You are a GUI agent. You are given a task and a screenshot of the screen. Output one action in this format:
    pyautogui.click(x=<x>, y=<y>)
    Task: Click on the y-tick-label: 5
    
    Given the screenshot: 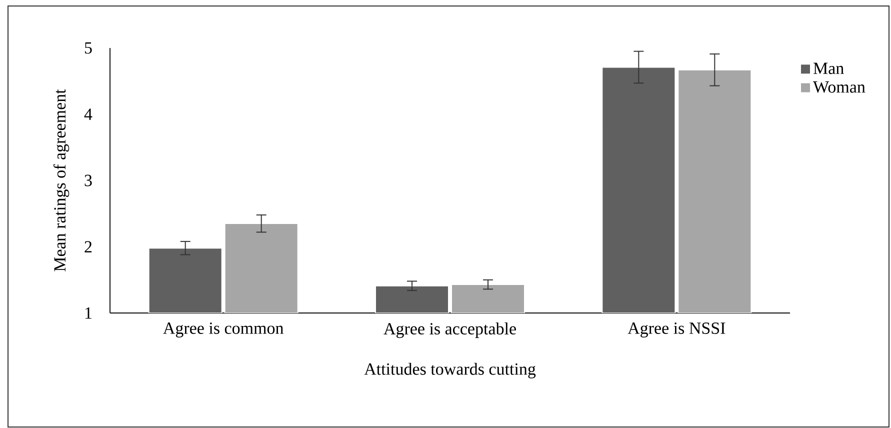 What is the action you would take?
    pyautogui.click(x=88, y=48)
    